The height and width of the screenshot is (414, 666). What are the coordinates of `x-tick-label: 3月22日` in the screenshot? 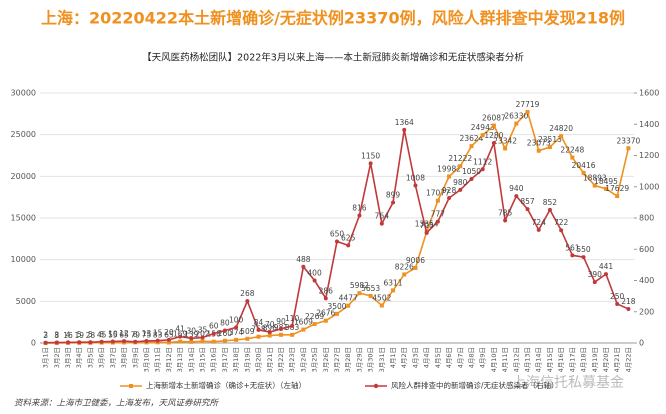 It's located at (281, 359).